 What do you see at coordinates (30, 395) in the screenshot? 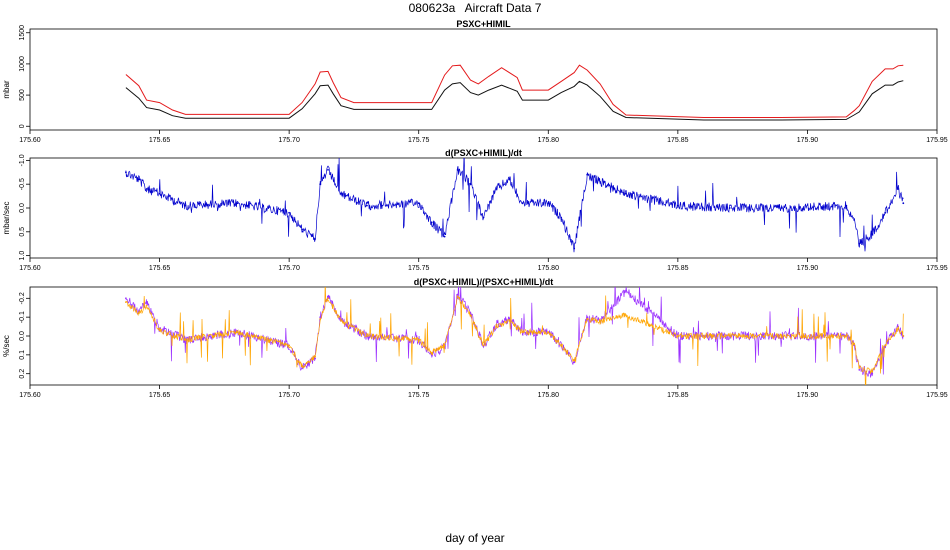
I see `x-tick-label: 175.60` at bounding box center [30, 395].